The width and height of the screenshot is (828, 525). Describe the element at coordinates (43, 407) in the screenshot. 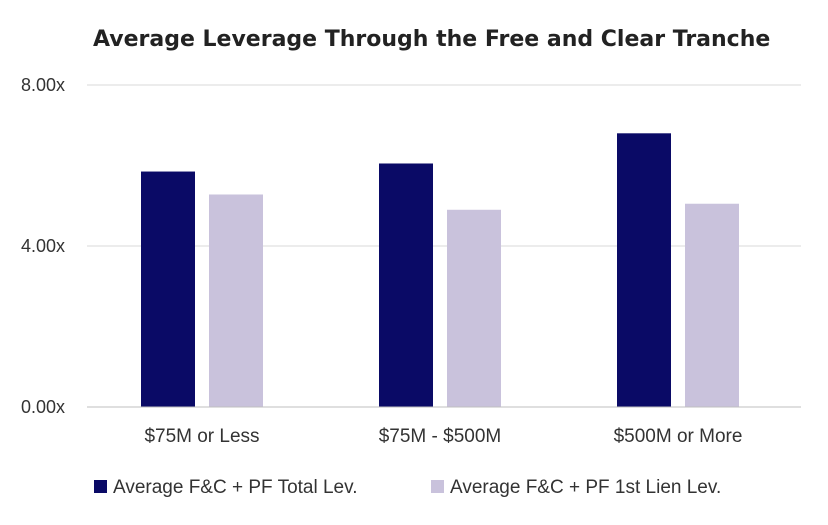

I see `y-tick-label: 0.00x` at that location.